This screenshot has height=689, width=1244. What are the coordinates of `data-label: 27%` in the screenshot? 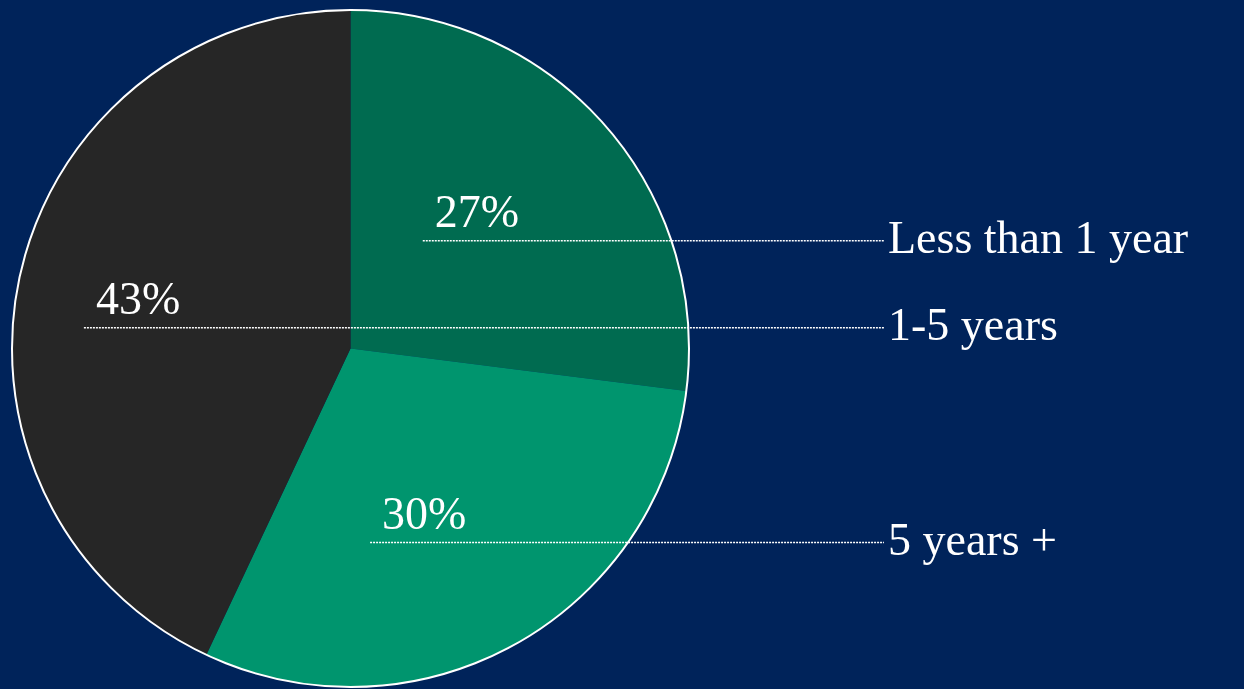 It's located at (477, 211).